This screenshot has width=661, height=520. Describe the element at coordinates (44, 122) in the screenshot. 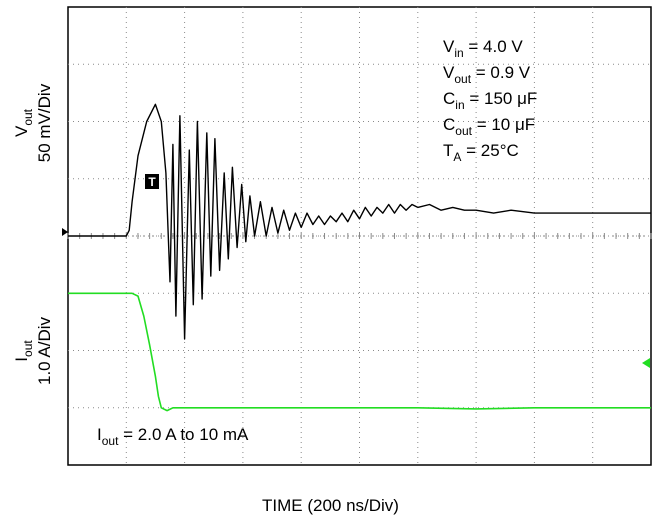

I see `vout-scale-label: 50 mV/Div` at that location.